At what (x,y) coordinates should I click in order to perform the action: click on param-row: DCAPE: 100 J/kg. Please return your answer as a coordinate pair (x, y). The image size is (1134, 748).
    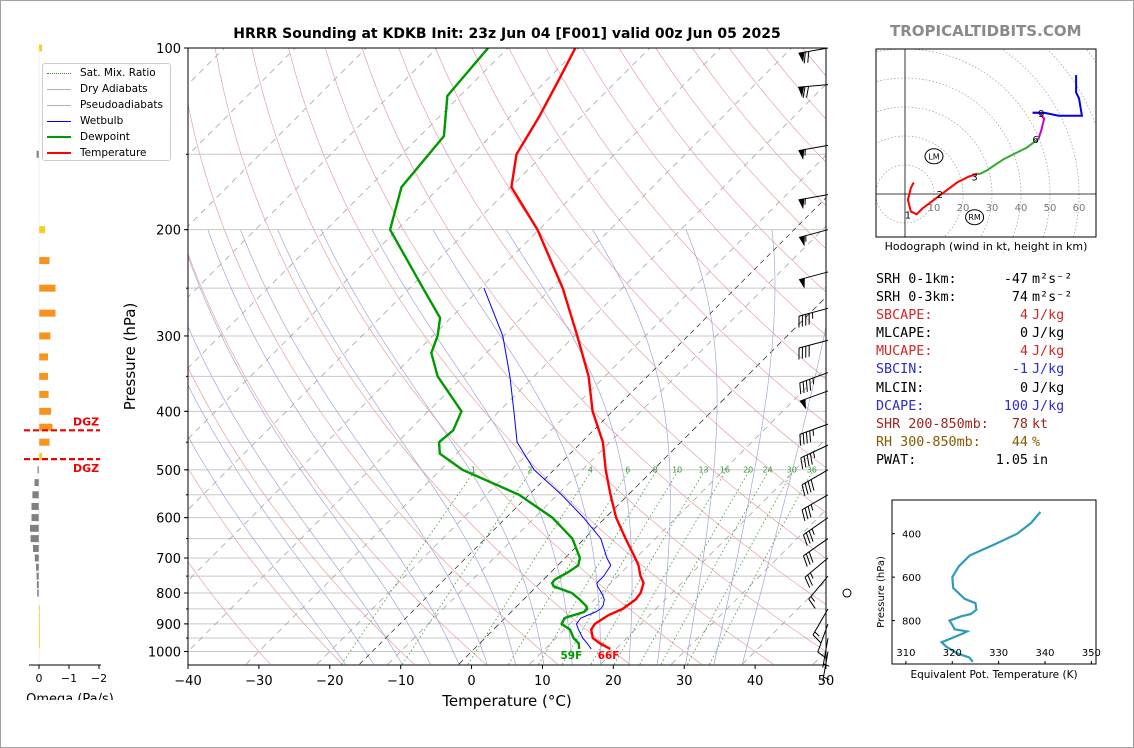
    Looking at the image, I should click on (991, 408).